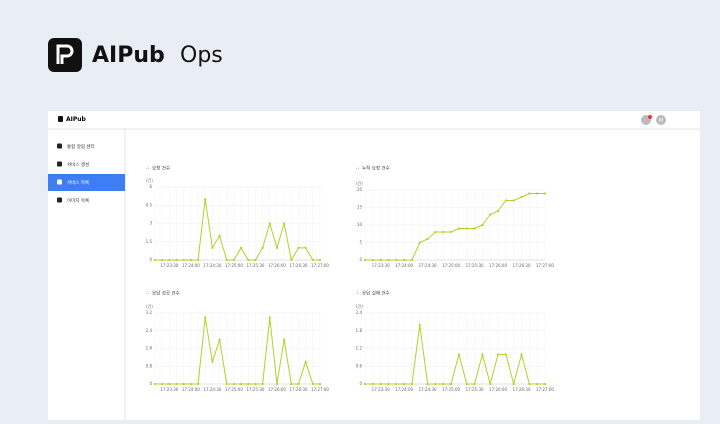 The width and height of the screenshot is (720, 424). What do you see at coordinates (81, 146) in the screenshot?
I see `menu-item: 통합 알림 센터` at bounding box center [81, 146].